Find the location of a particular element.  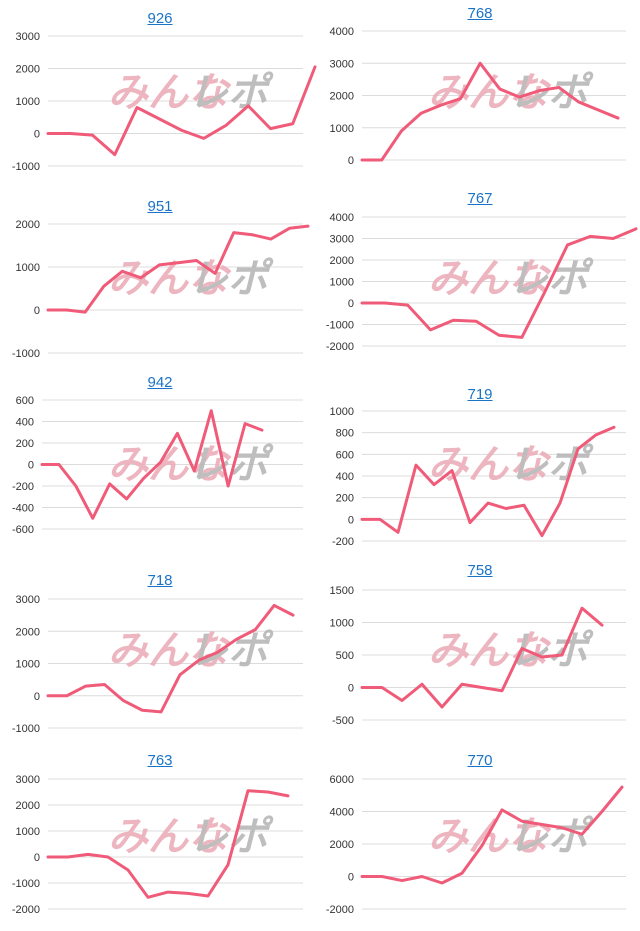

chart-title-link: 926 is located at coordinates (160, 18).